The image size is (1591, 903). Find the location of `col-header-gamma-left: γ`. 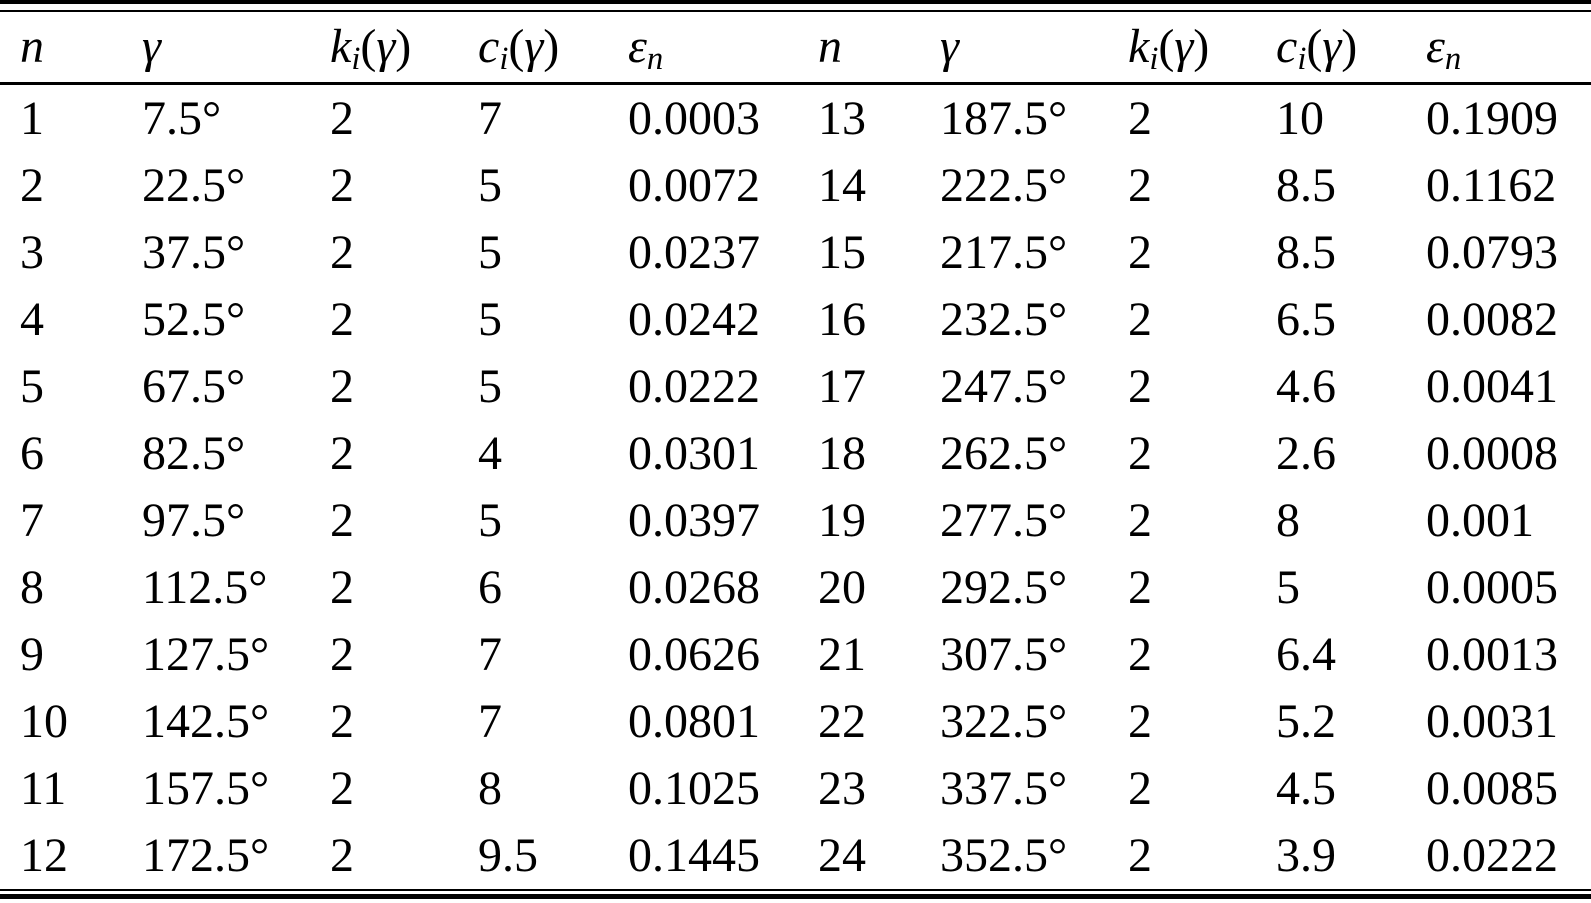

col-header-gamma-left: γ is located at coordinates (216, 48).